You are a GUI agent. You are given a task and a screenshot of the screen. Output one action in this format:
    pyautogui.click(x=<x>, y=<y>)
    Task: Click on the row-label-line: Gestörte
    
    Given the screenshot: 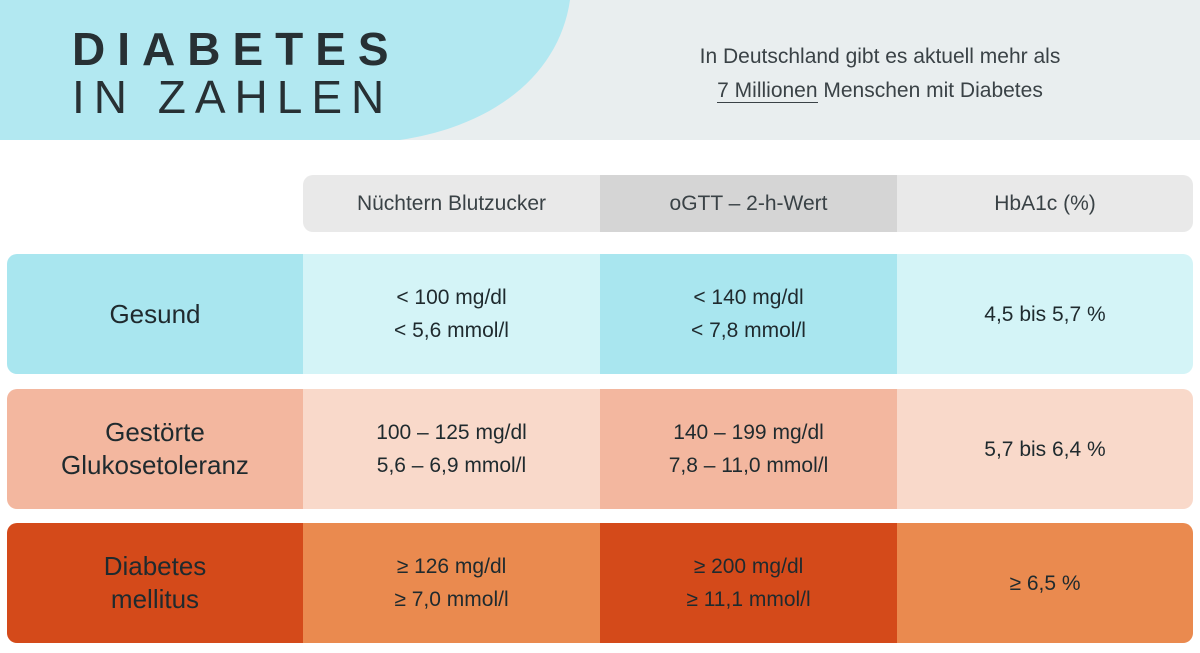 What is the action you would take?
    pyautogui.click(x=155, y=432)
    